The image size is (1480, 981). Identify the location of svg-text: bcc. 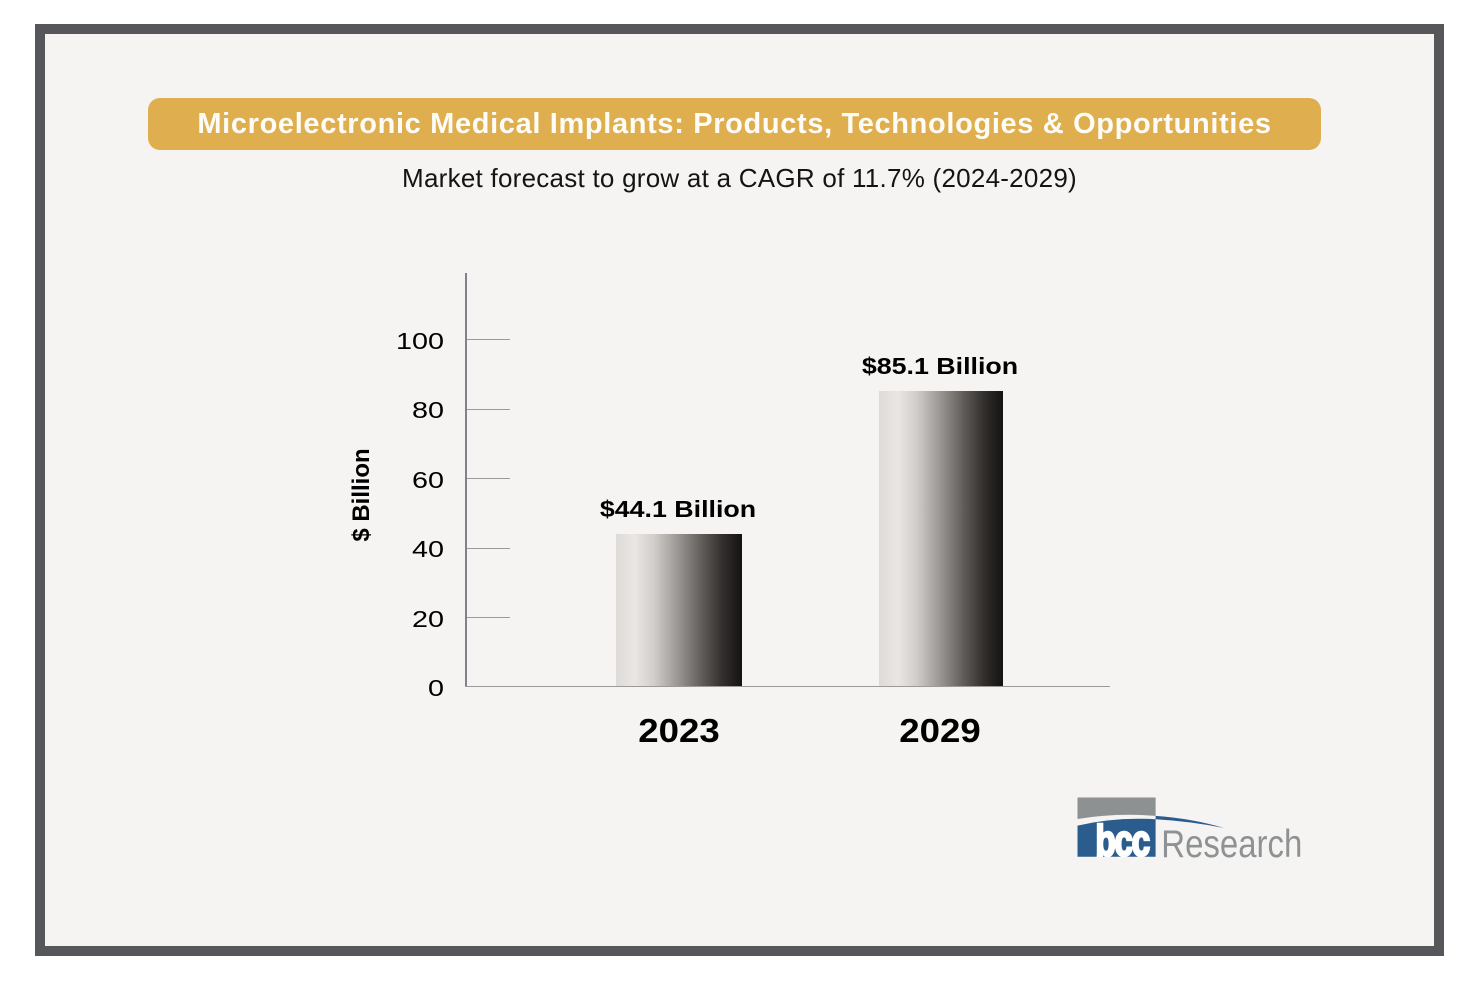
(1123, 841).